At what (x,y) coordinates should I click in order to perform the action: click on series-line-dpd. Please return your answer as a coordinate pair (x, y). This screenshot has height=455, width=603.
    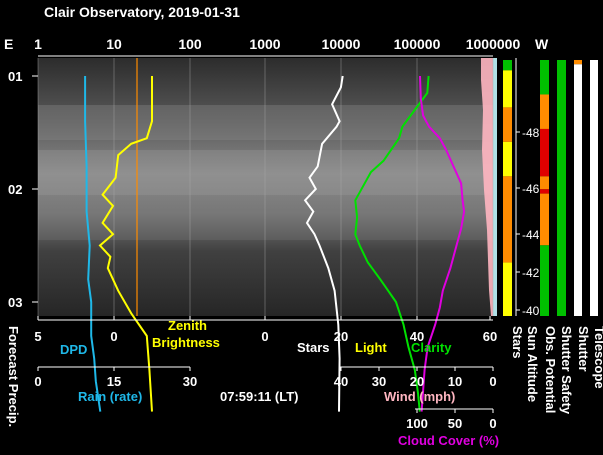
    Looking at the image, I should click on (93, 244).